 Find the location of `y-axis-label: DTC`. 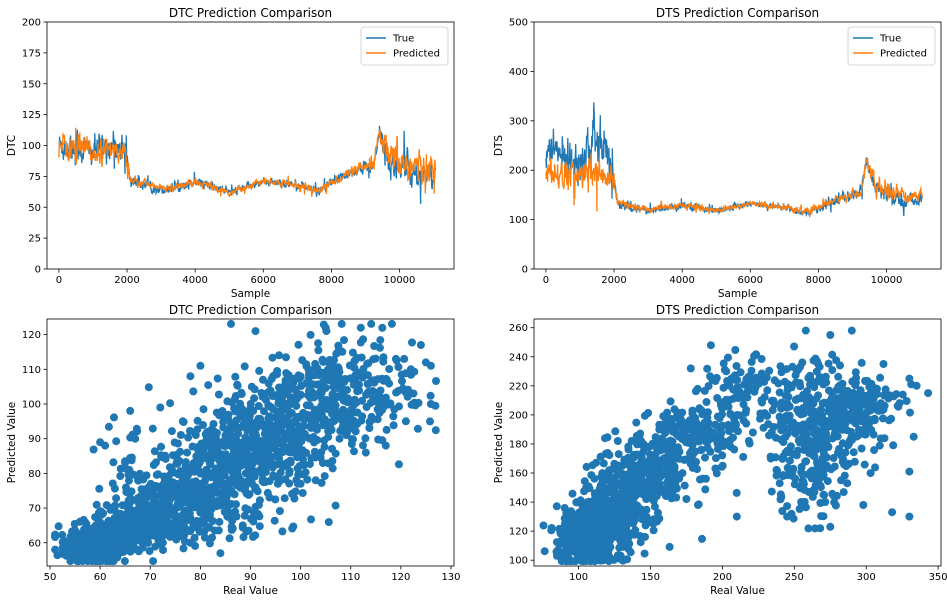

y-axis-label: DTC is located at coordinates (12, 145).